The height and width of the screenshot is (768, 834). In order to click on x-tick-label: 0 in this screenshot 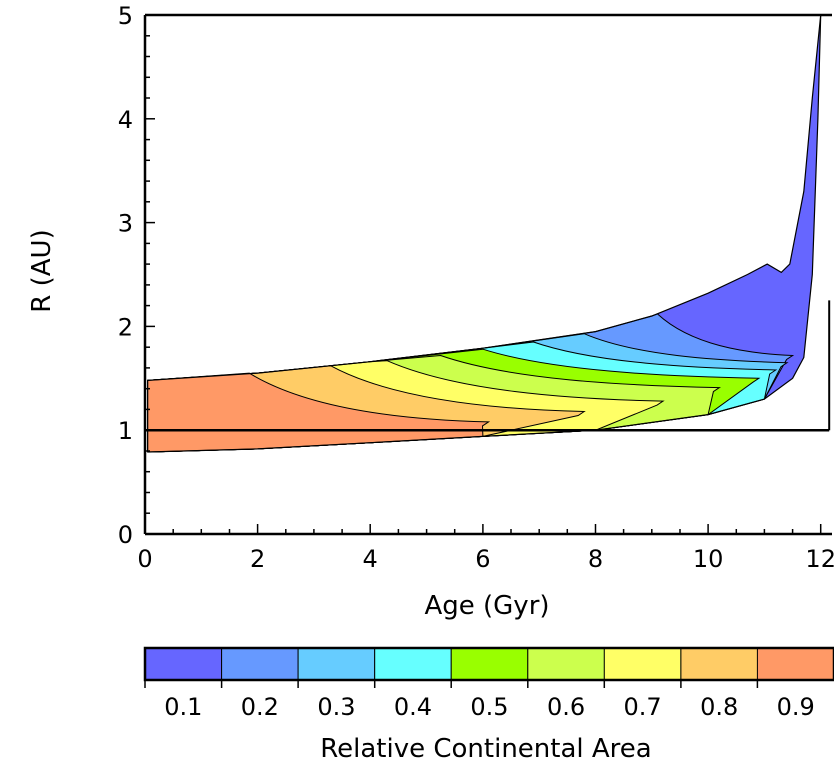, I will do `click(144, 559)`.